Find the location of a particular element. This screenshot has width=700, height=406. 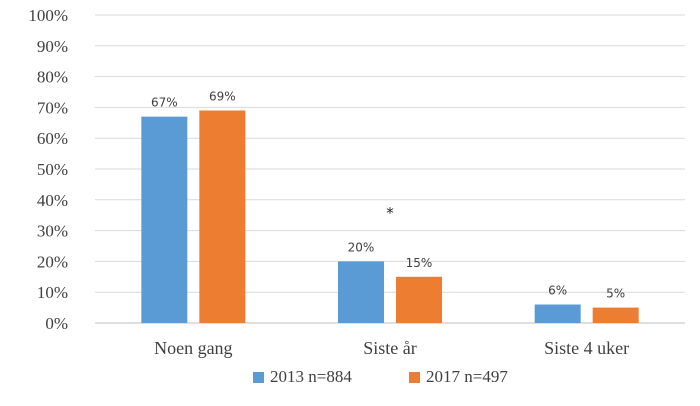

y-tick-label: 80% is located at coordinates (52, 77).